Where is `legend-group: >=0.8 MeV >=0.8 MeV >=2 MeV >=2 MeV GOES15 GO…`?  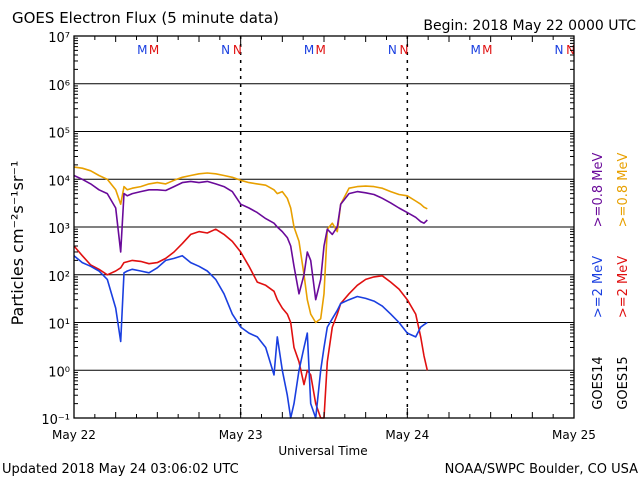
legend-group: >=0.8 MeV >=0.8 MeV >=2 MeV >=2 MeV GOES15 GO… is located at coordinates (611, 281).